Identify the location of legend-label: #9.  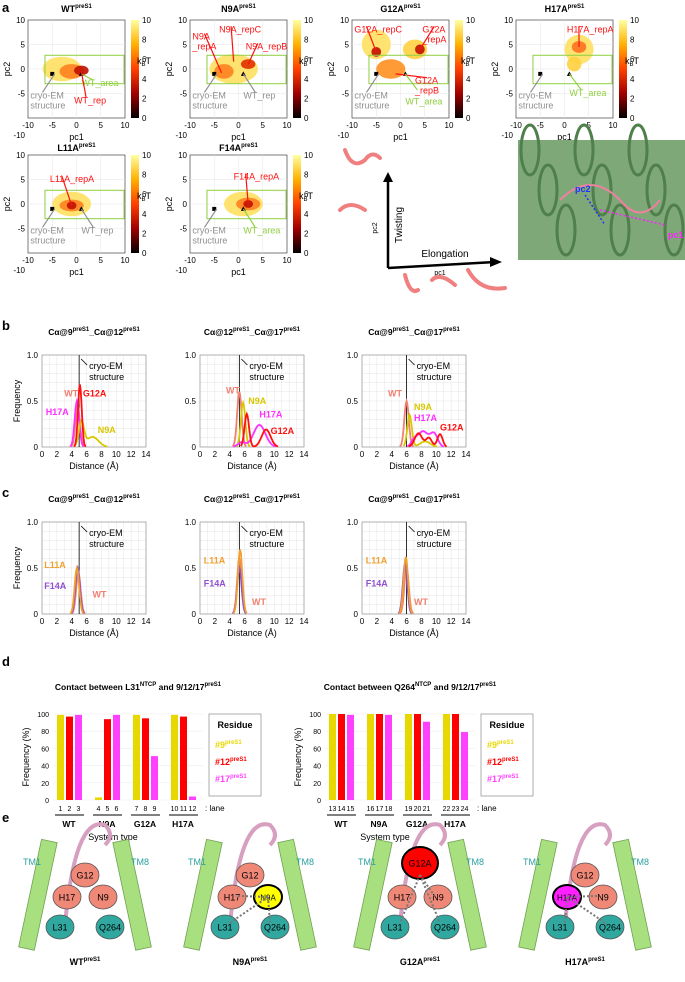
(220, 745).